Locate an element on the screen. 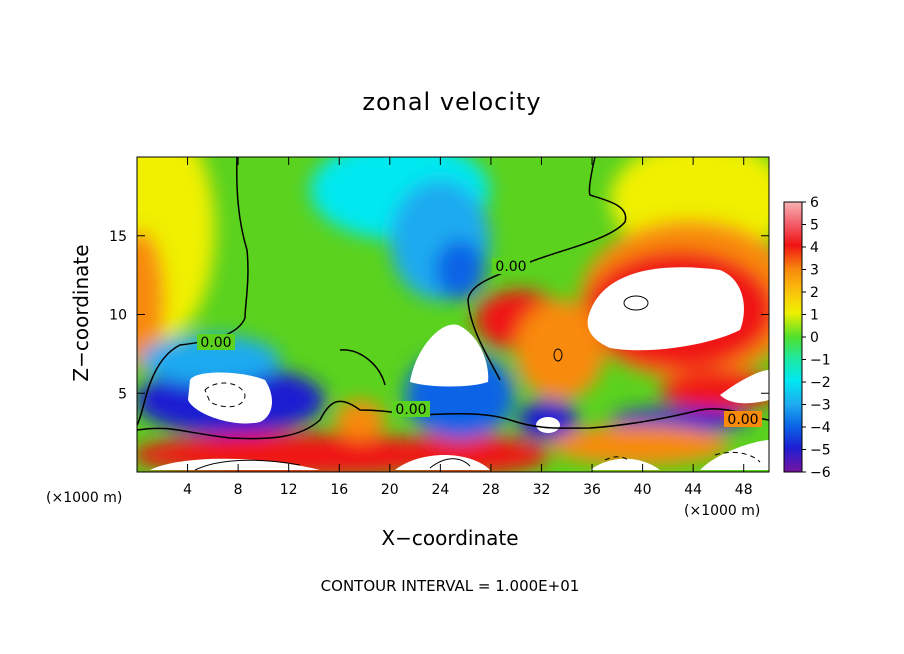 Image resolution: width=904 pixels, height=654 pixels. colorbar-tick-label: 4 is located at coordinates (814, 248).